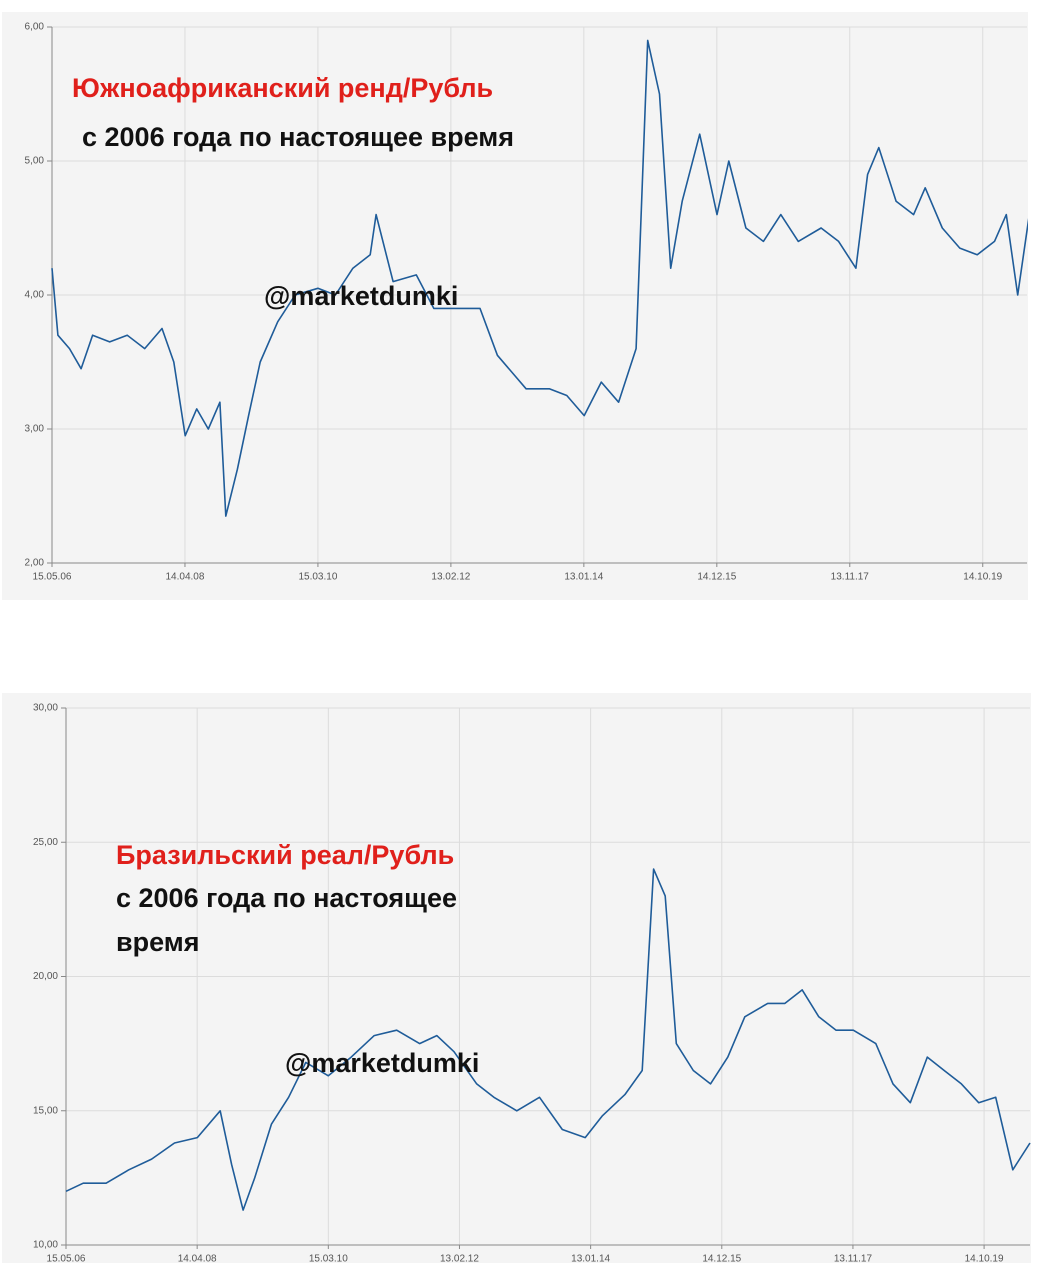  What do you see at coordinates (45, 842) in the screenshot?
I see `y-tick-label: 25,00` at bounding box center [45, 842].